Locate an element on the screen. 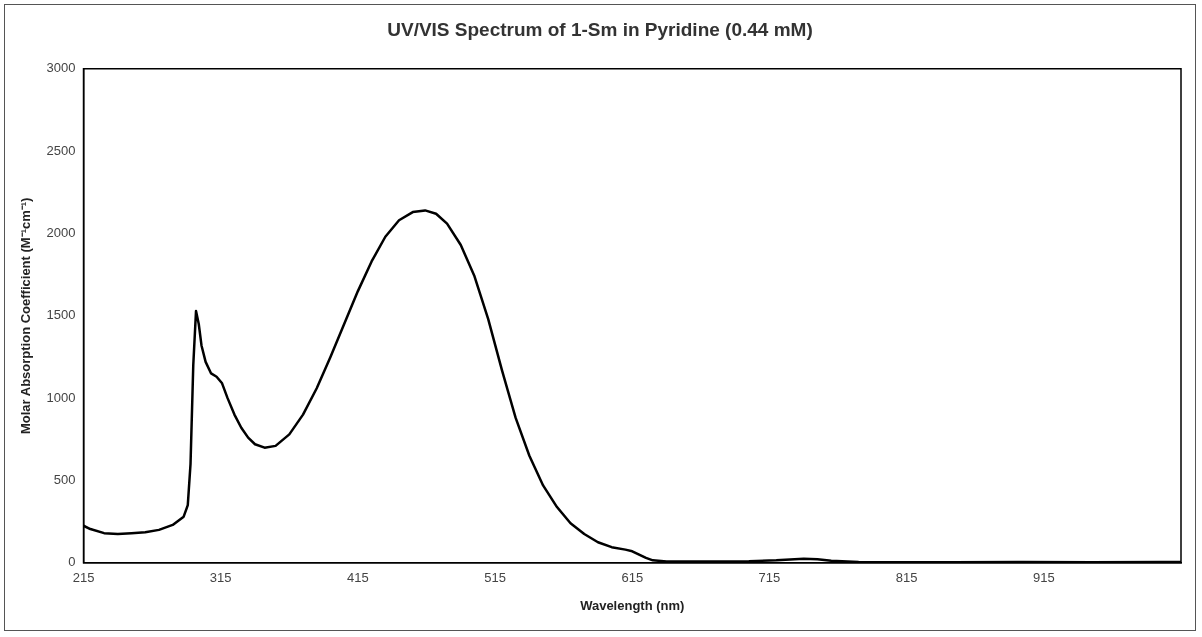 The image size is (1202, 637). x-tick-label: 815 is located at coordinates (906, 578).